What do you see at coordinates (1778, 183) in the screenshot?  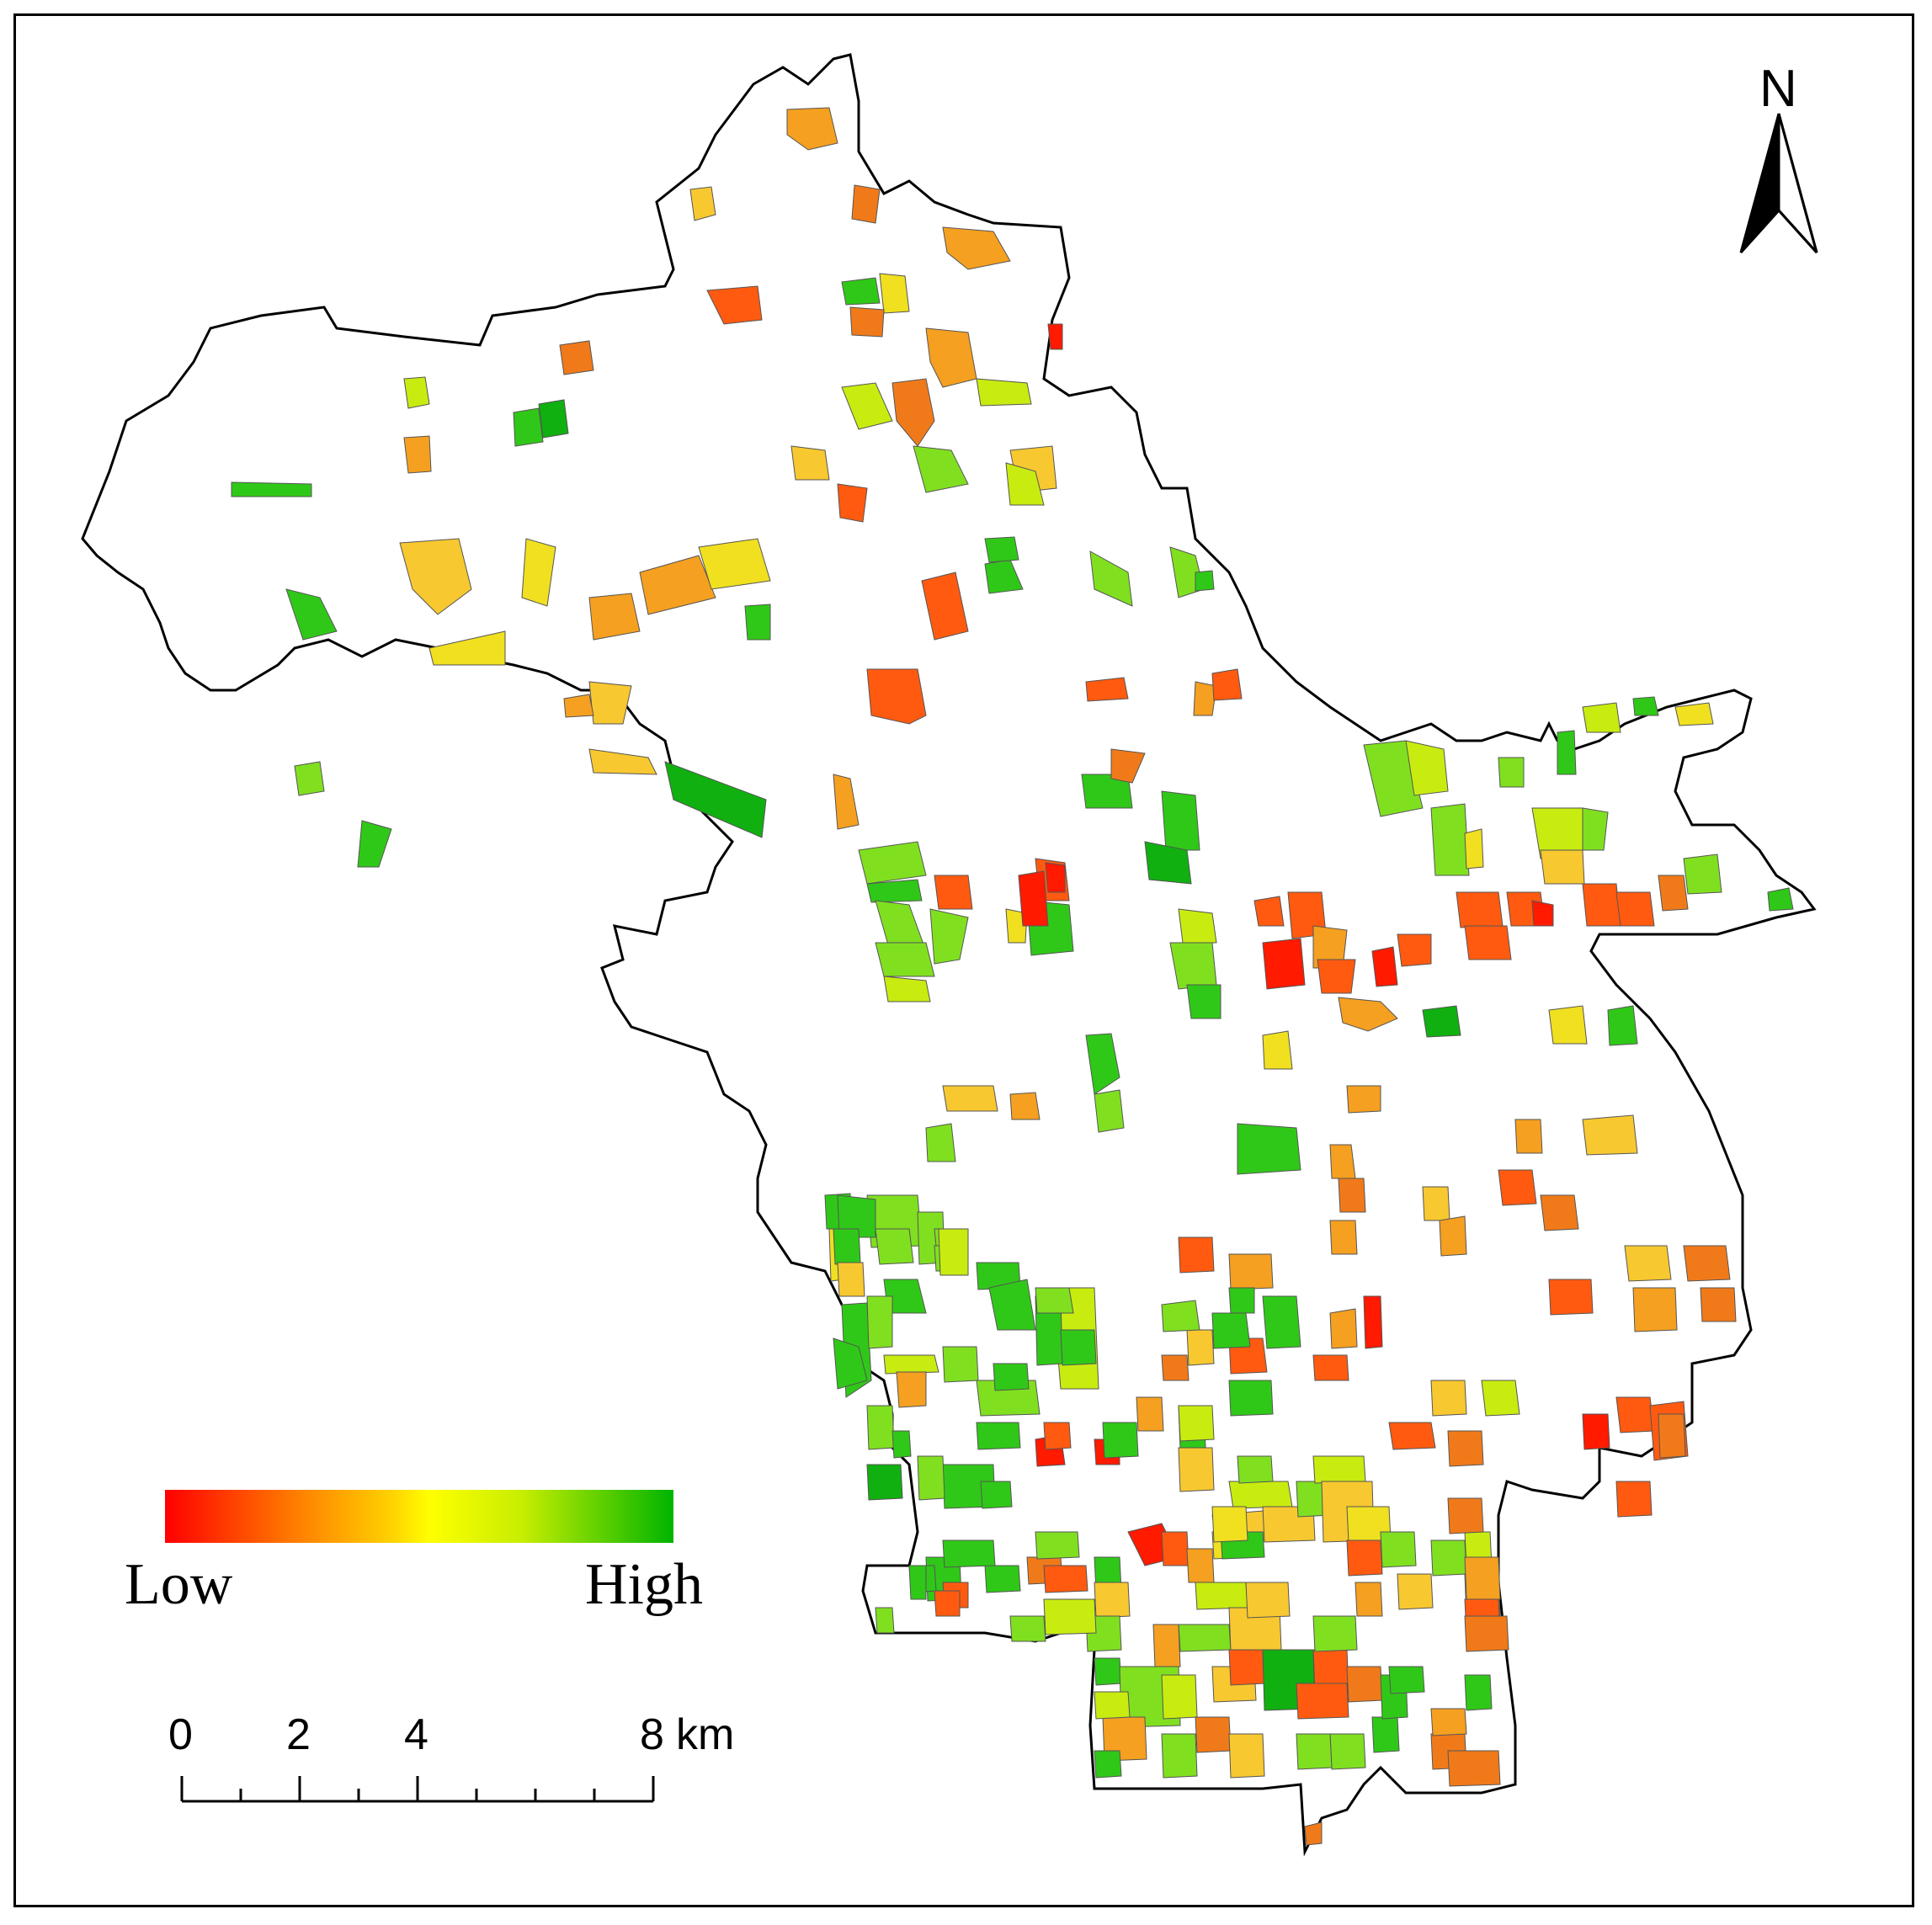 I see `north-arrow` at bounding box center [1778, 183].